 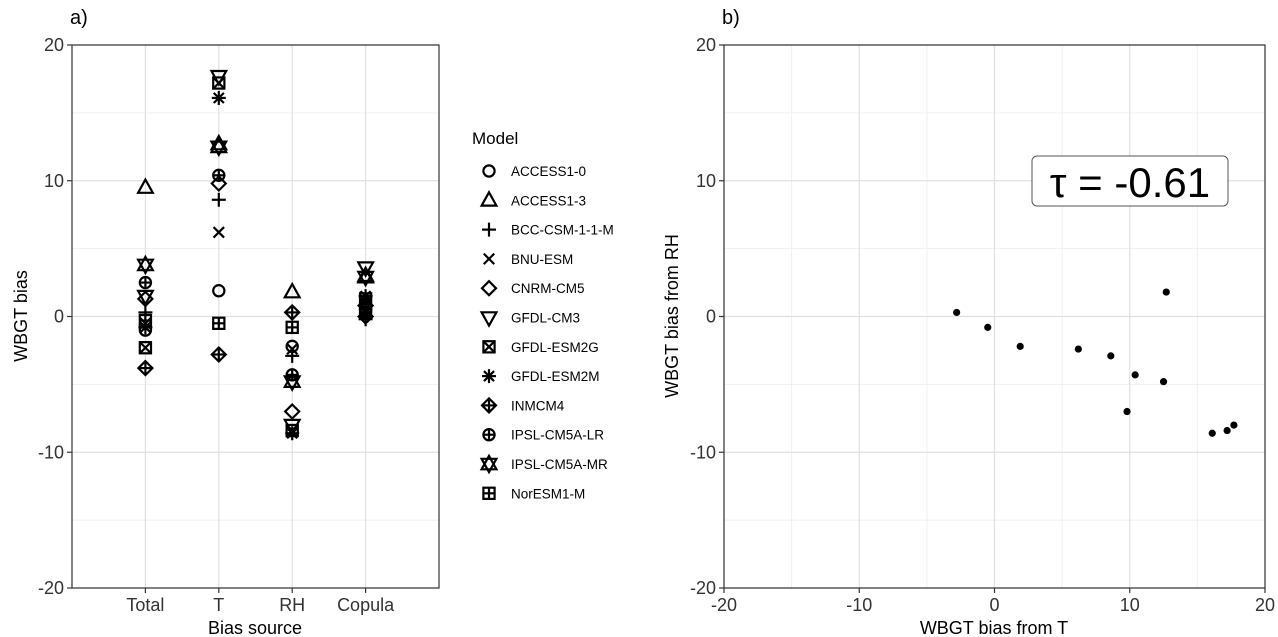 What do you see at coordinates (548, 230) in the screenshot?
I see `legend-item: BCC-CSM-1-1-M` at bounding box center [548, 230].